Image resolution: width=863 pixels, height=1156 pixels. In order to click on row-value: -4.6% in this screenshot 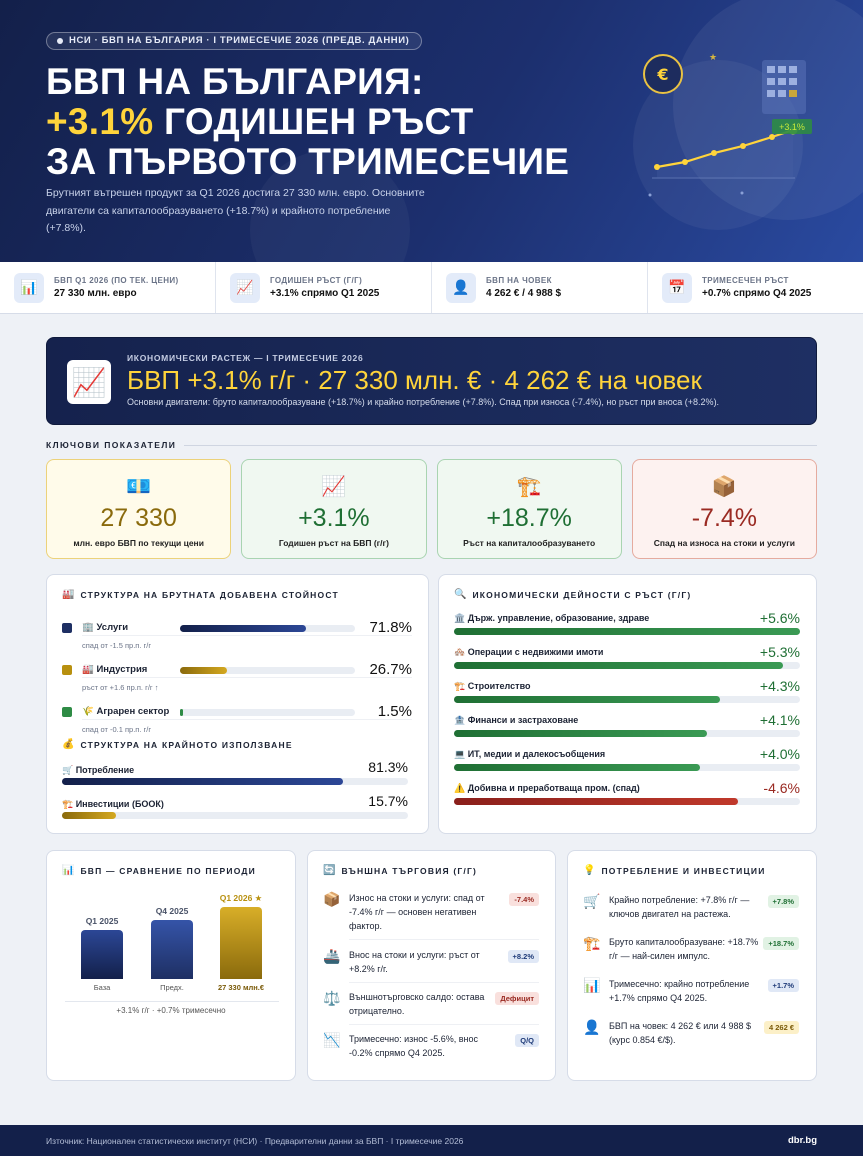, I will do `click(781, 788)`.